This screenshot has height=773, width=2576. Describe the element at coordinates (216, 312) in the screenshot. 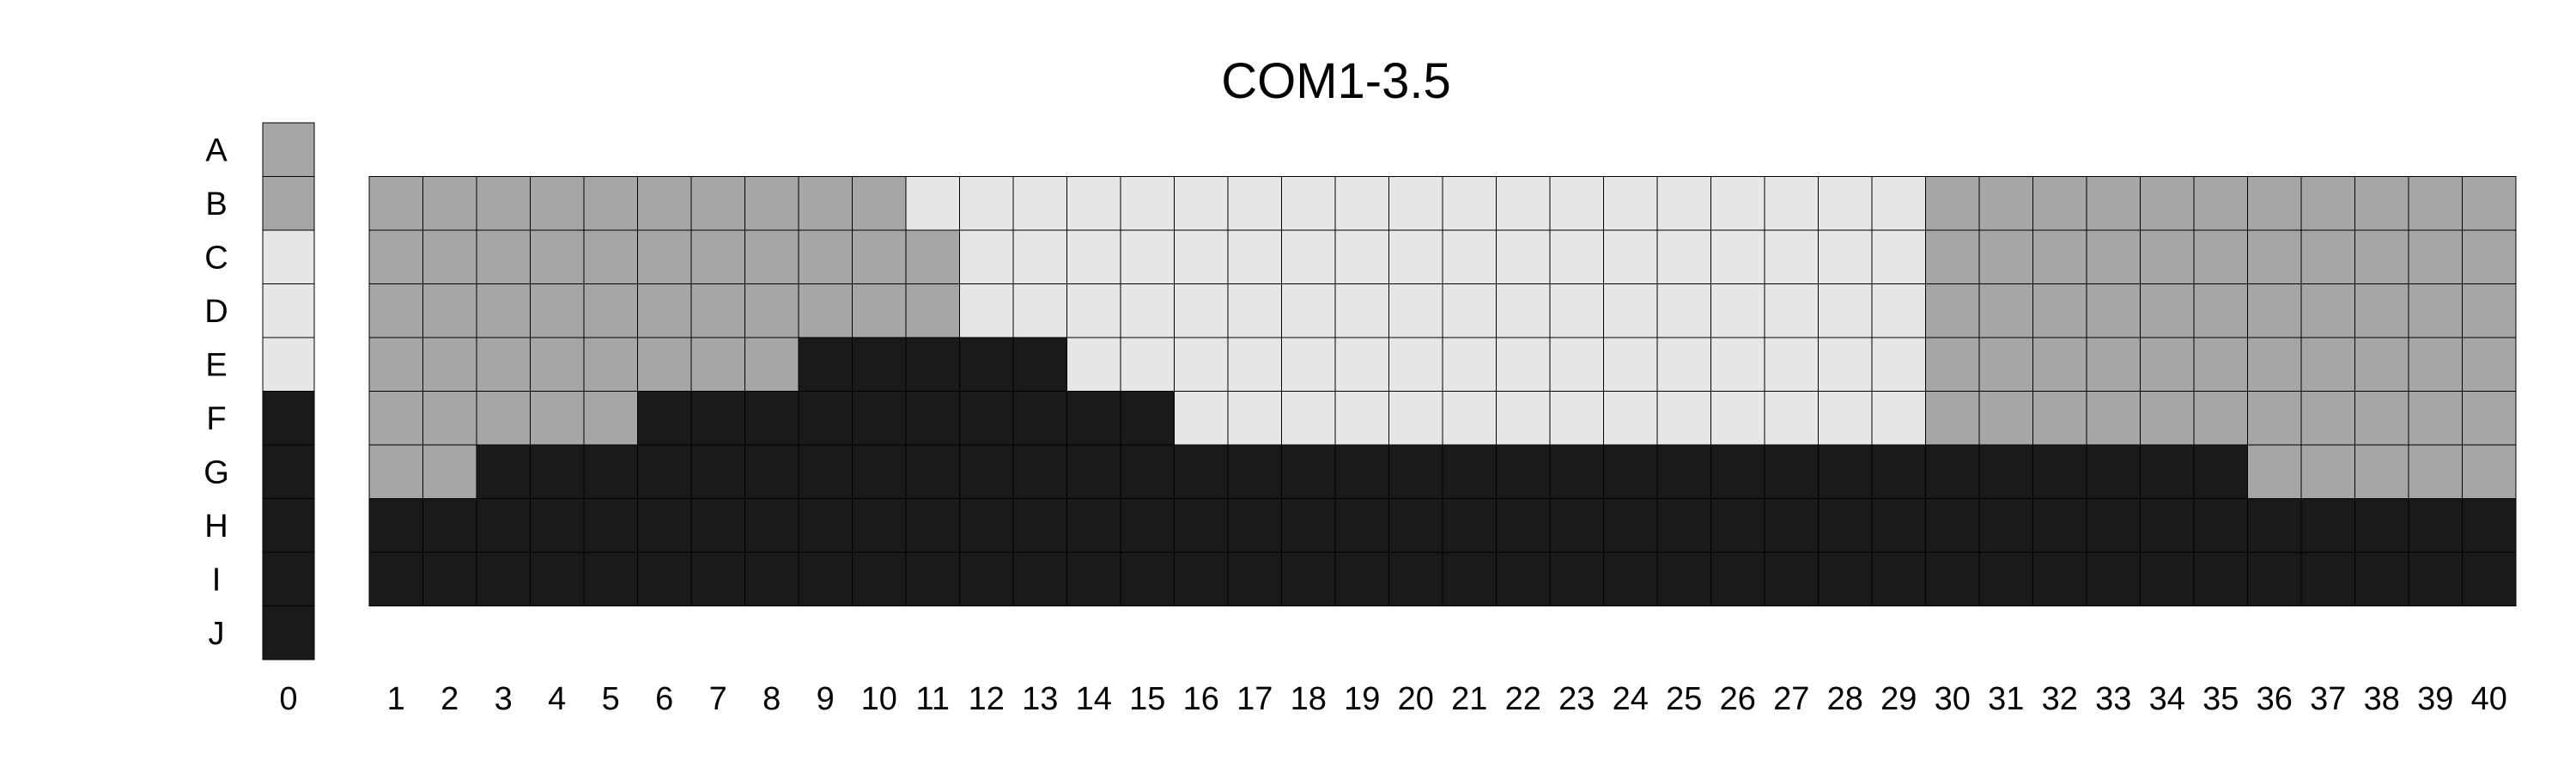

I see `row-label-d: D` at that location.